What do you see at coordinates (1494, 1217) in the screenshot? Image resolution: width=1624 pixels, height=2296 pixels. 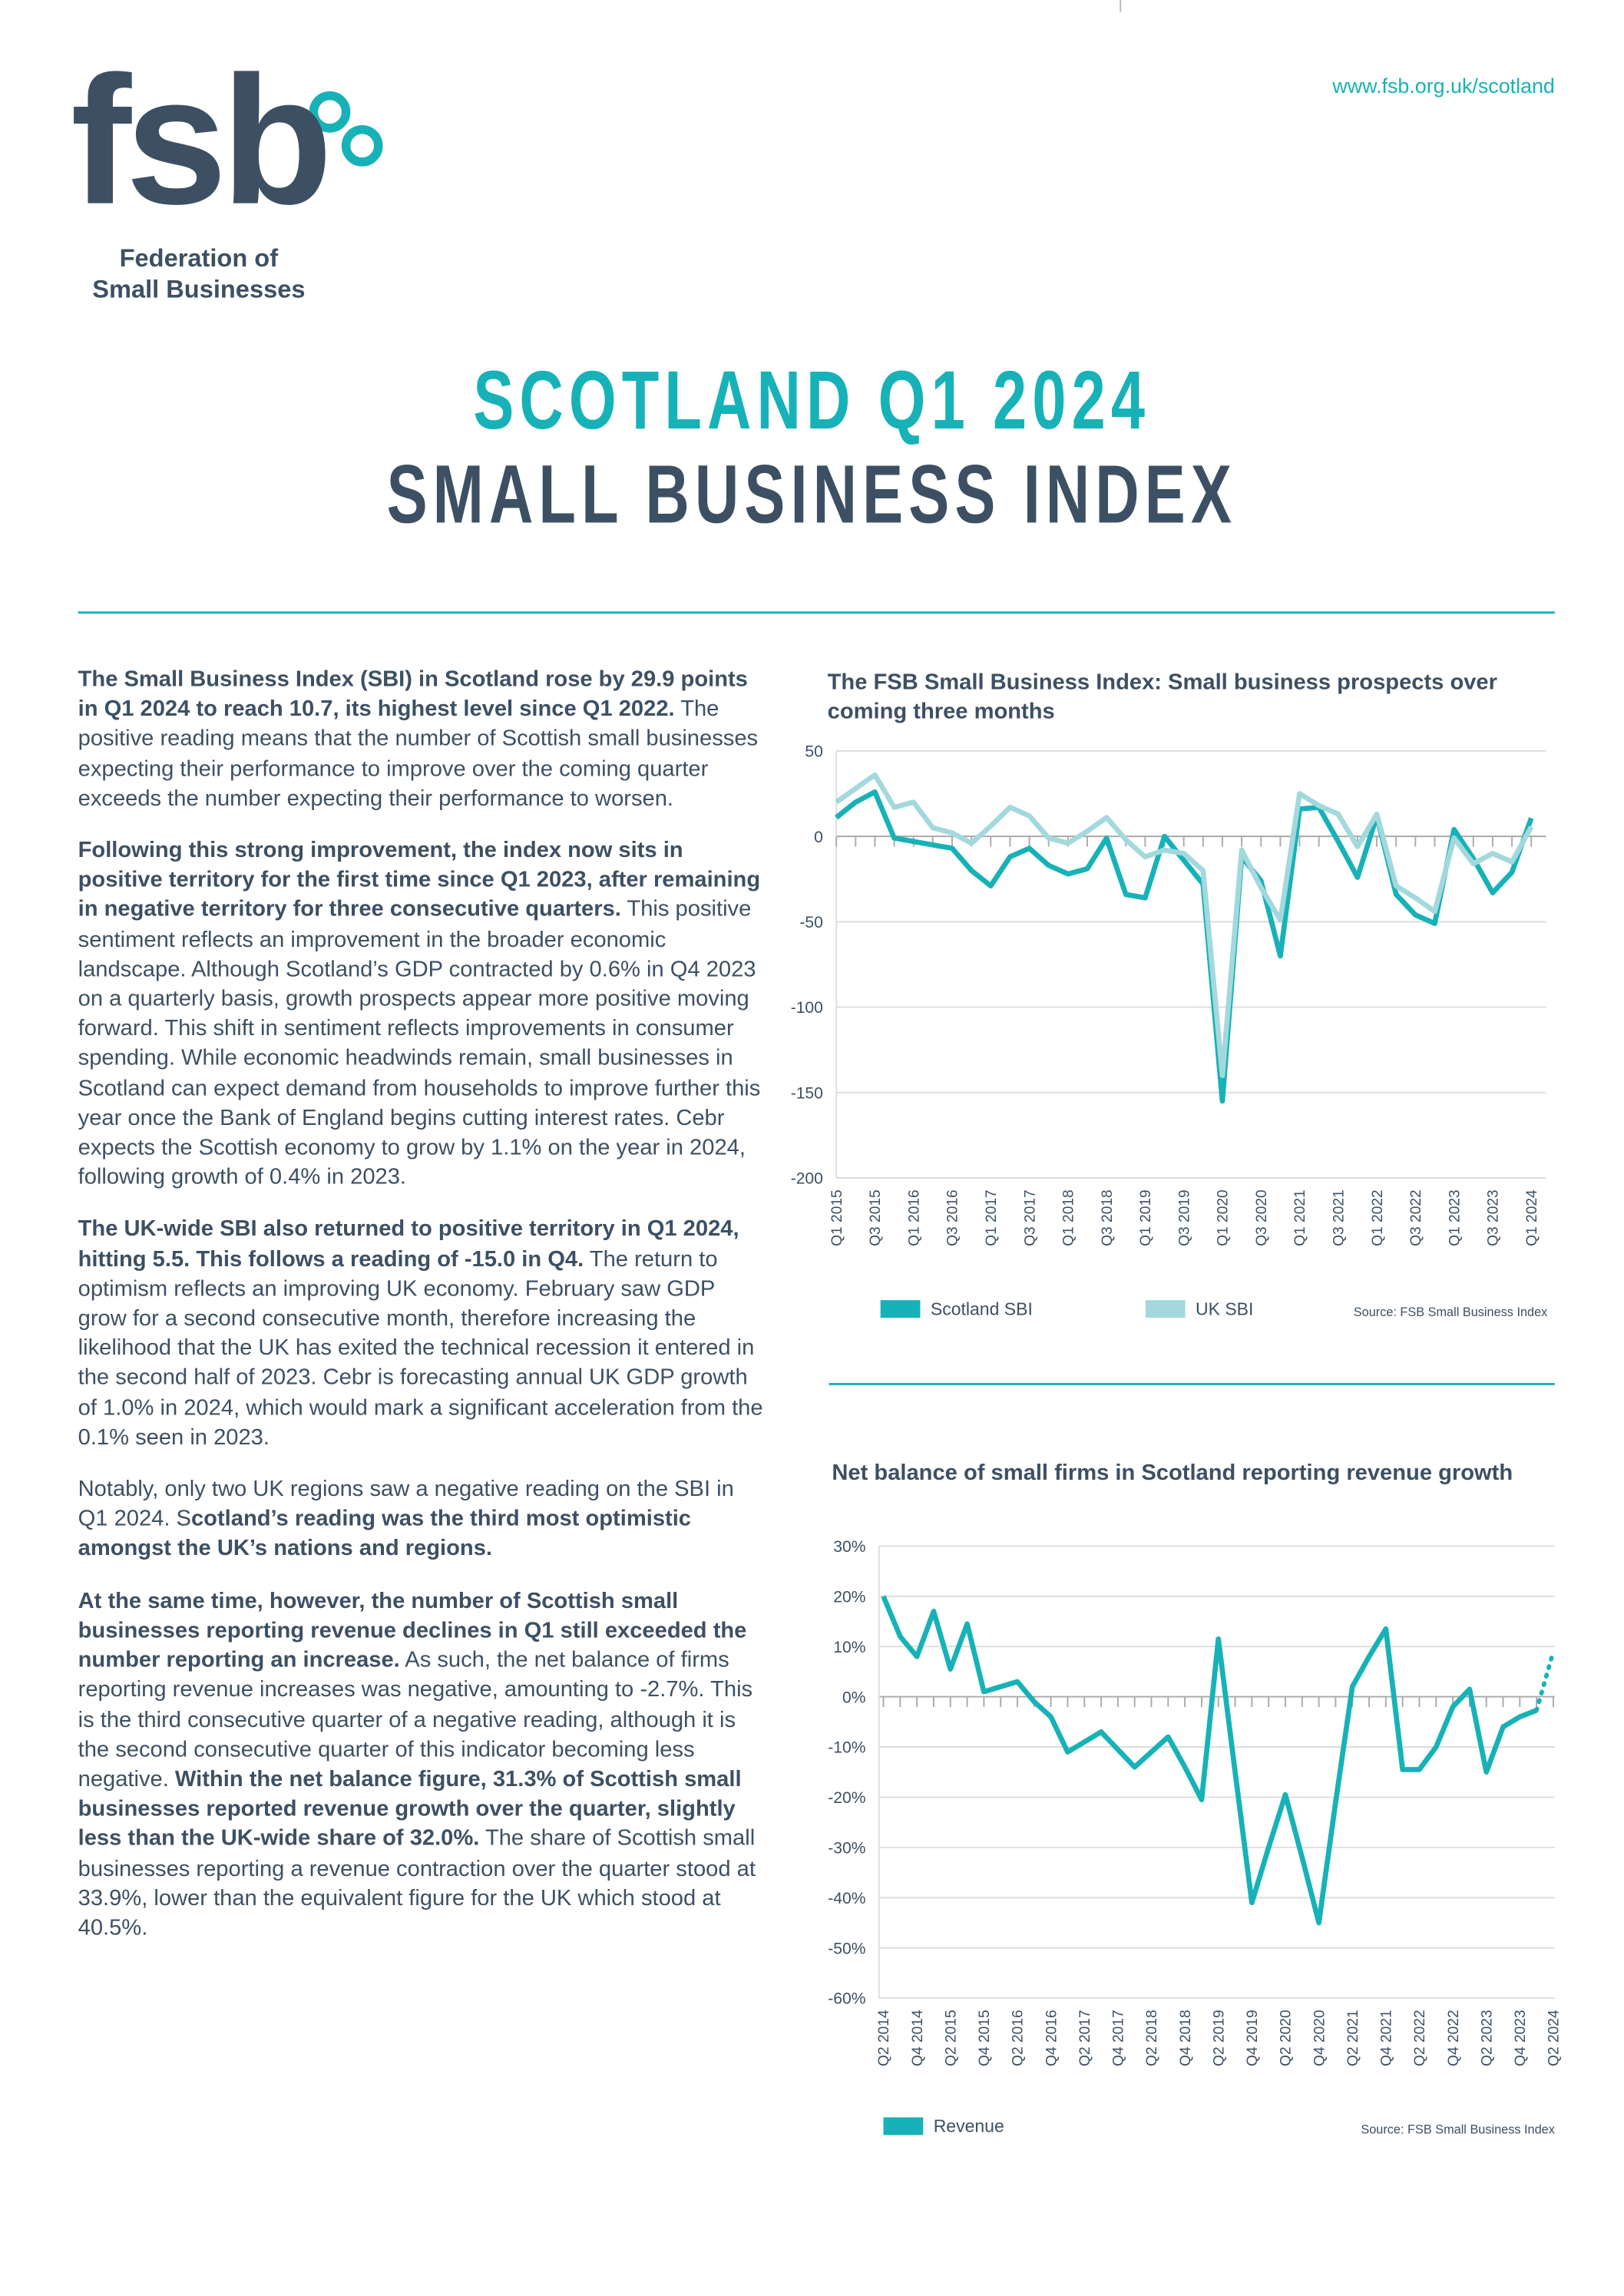 I see `x-tick-label: Q3 2023` at bounding box center [1494, 1217].